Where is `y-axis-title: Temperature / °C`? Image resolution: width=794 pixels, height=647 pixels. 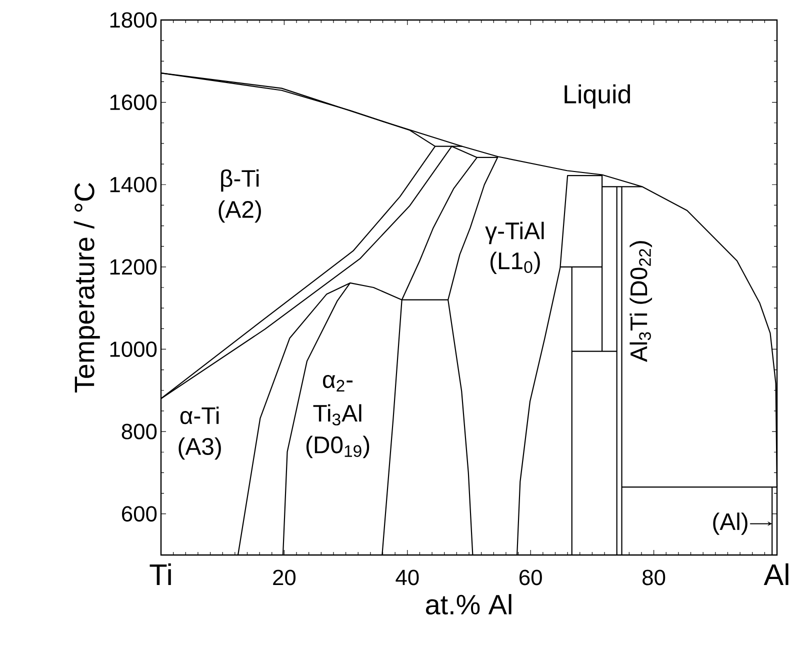
y-axis-title: Temperature / °C is located at coordinates (87, 287).